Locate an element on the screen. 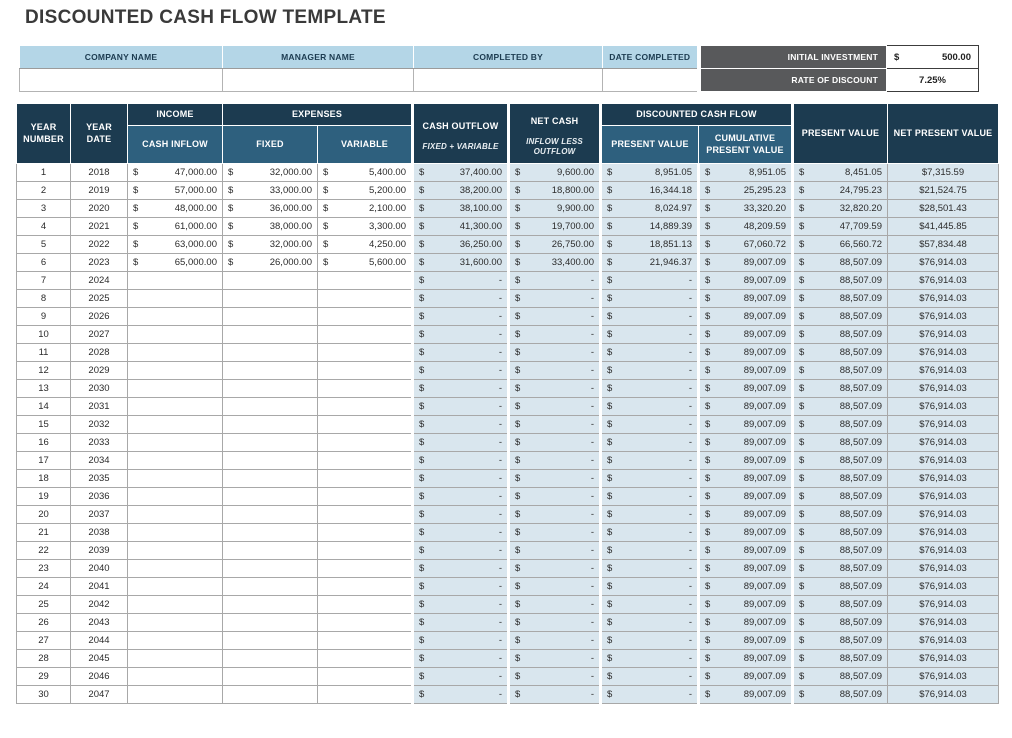  cell-dcf-present-value: $14,889.39 is located at coordinates (649, 226).